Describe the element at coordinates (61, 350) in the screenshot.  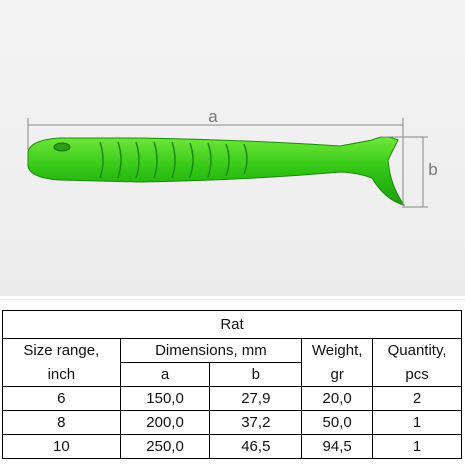
I see `header-cell: Size range,` at that location.